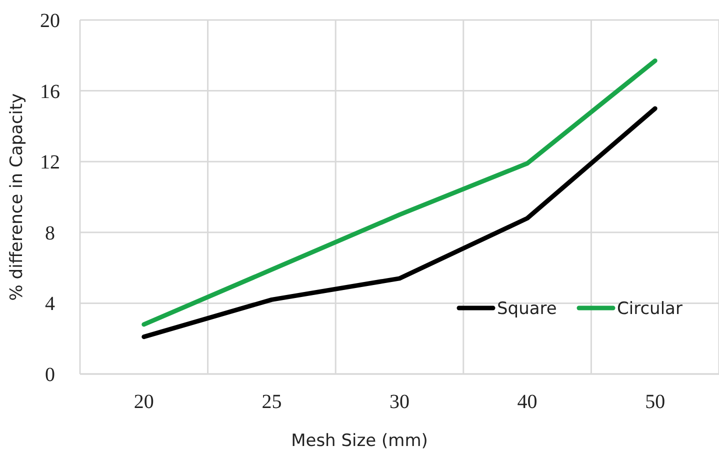  I want to click on legend-label: Circular, so click(649, 308).